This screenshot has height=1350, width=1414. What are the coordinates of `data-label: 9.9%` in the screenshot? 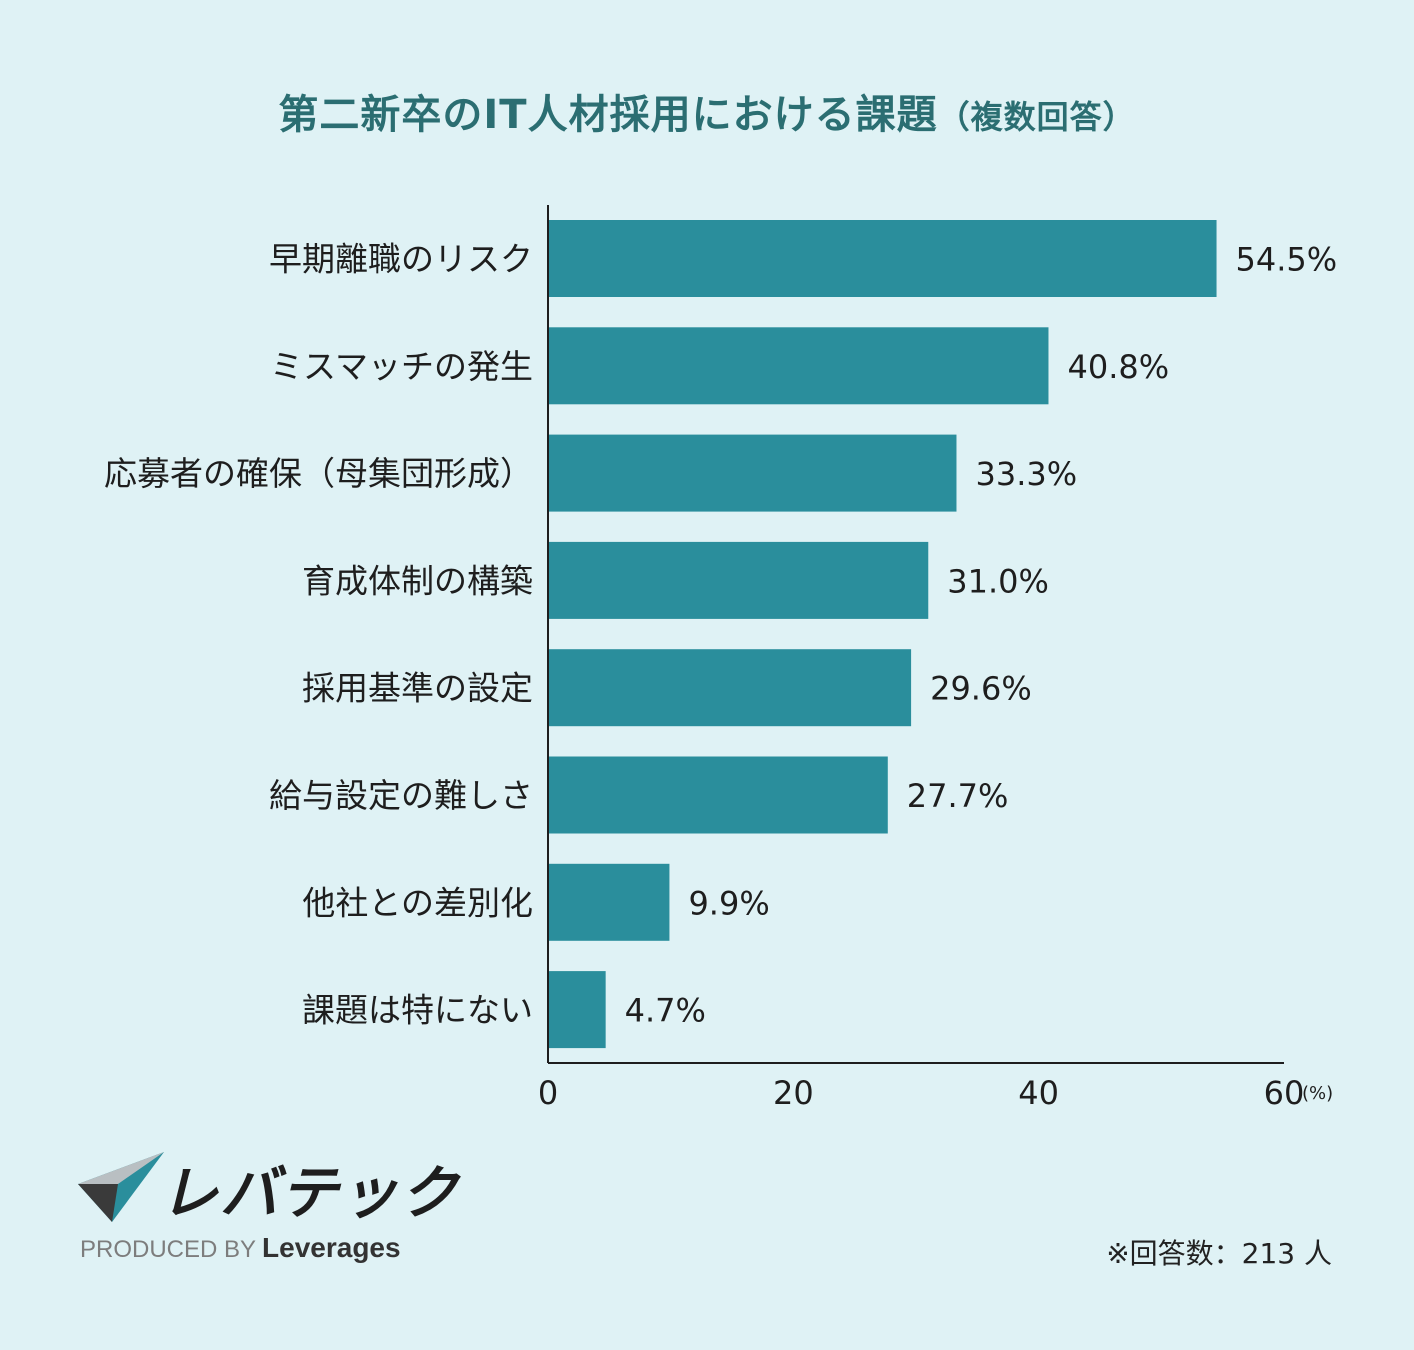 It's located at (728, 903).